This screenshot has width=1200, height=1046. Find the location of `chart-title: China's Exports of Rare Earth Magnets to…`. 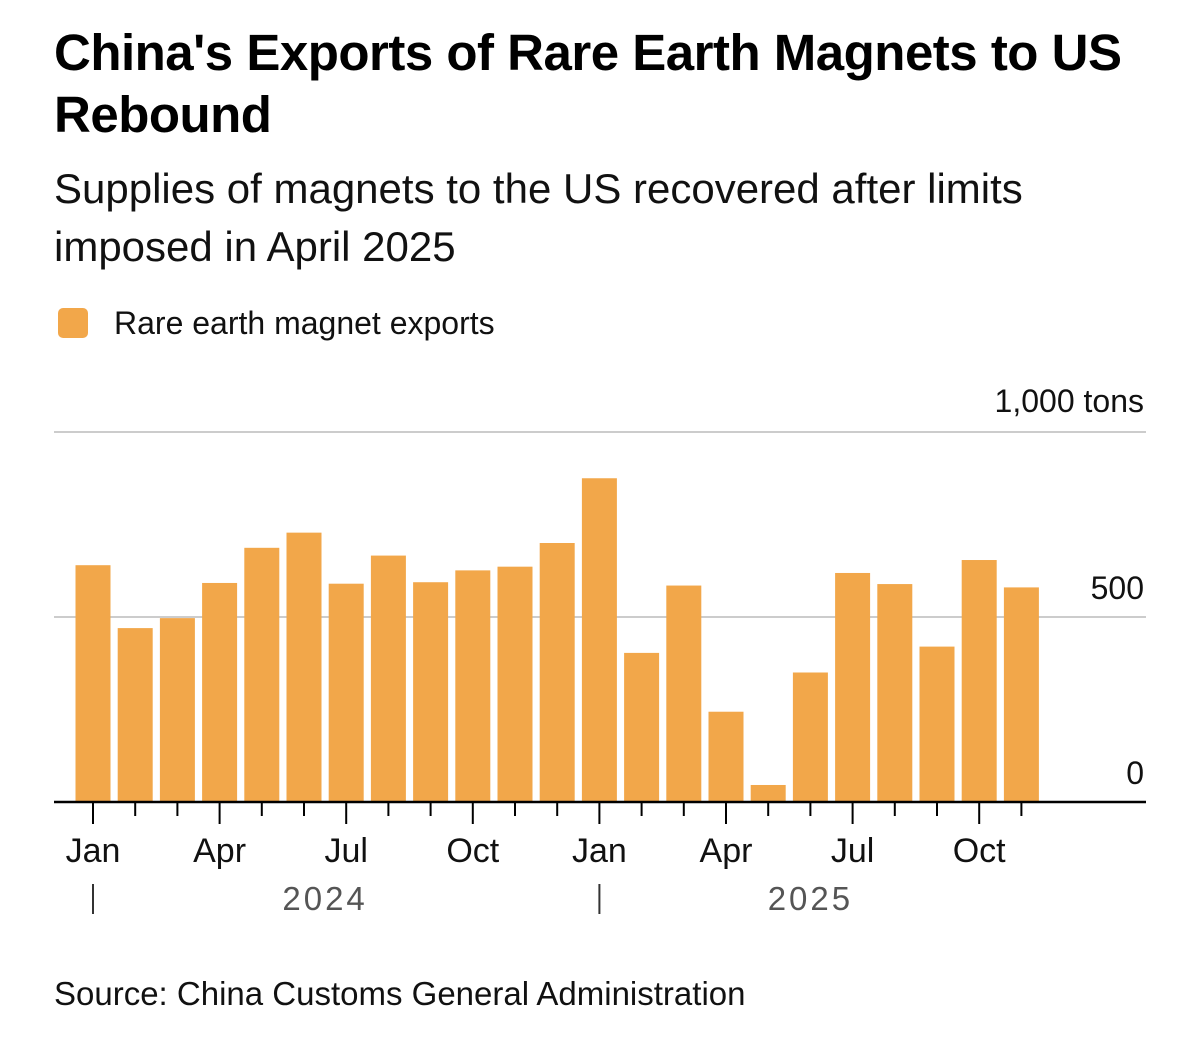

chart-title: China's Exports of Rare Earth Magnets to… is located at coordinates (588, 83).